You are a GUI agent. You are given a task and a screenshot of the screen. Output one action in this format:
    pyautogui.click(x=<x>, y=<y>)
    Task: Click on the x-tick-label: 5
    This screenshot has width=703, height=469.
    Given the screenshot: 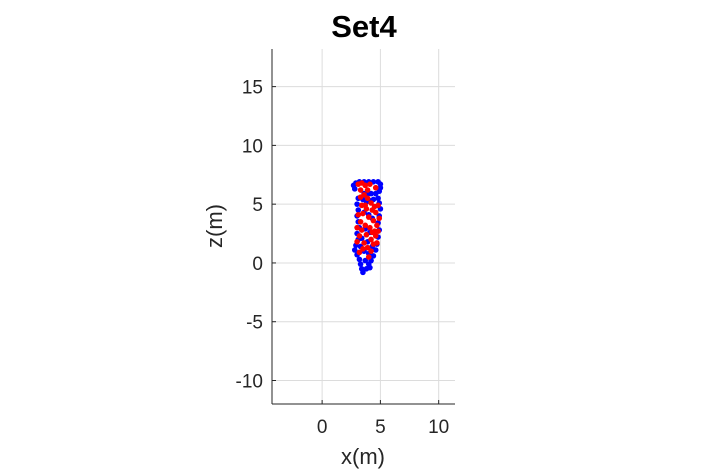 What is the action you would take?
    pyautogui.click(x=380, y=427)
    